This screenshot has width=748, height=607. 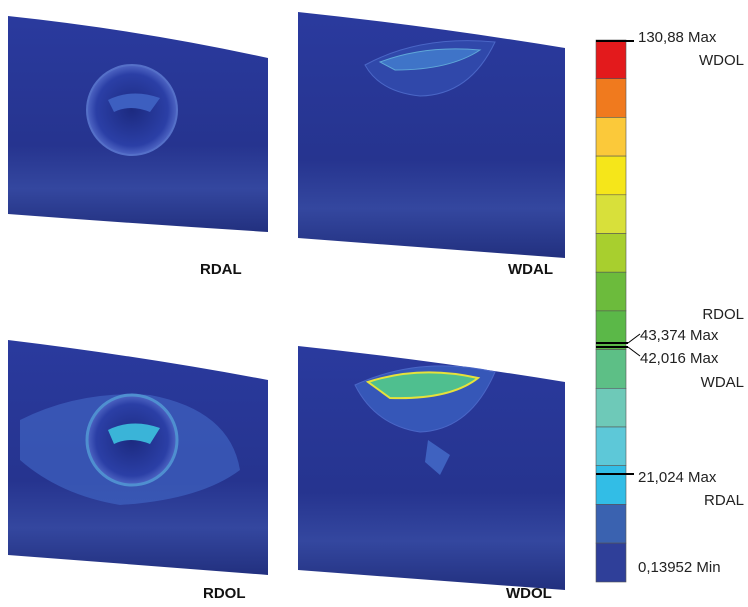 I want to click on legend-label: 42,016 Max, so click(x=679, y=358).